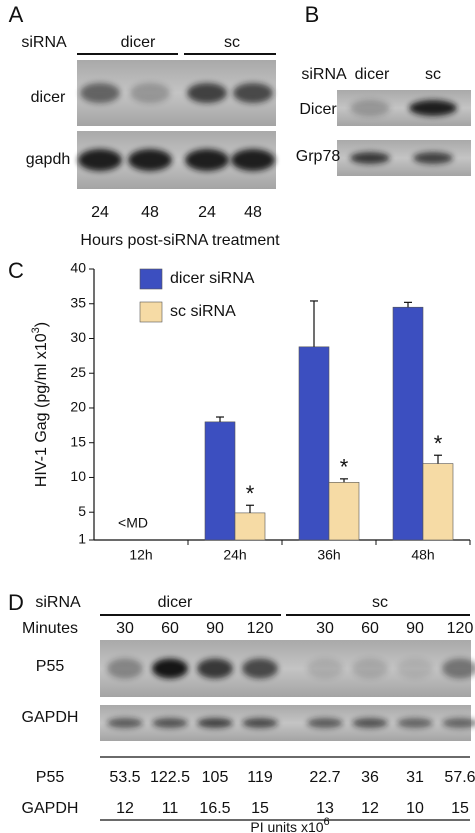 The image size is (475, 833). What do you see at coordinates (325, 808) in the screenshot?
I see `table-cell: 13` at bounding box center [325, 808].